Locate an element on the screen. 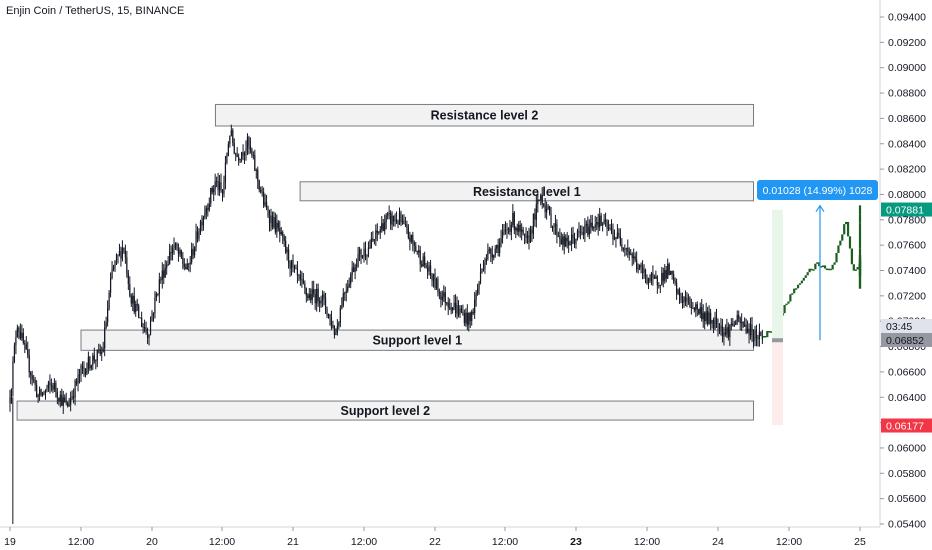 Image resolution: width=932 pixels, height=550 pixels. position-label-box is located at coordinates (817, 190).